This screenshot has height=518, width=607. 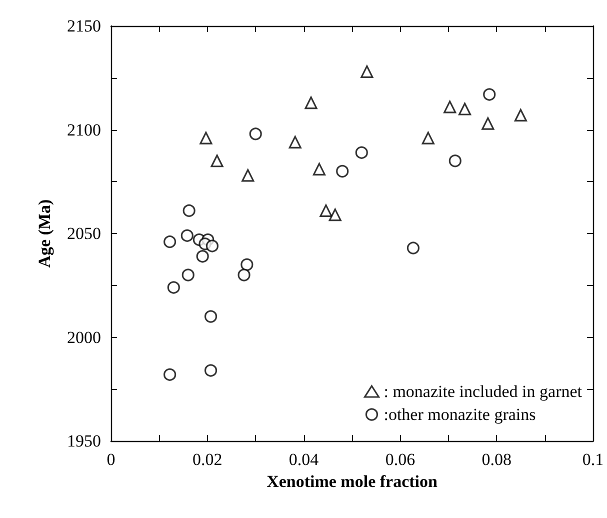 I want to click on x-tick-label: 0.02, so click(x=207, y=459).